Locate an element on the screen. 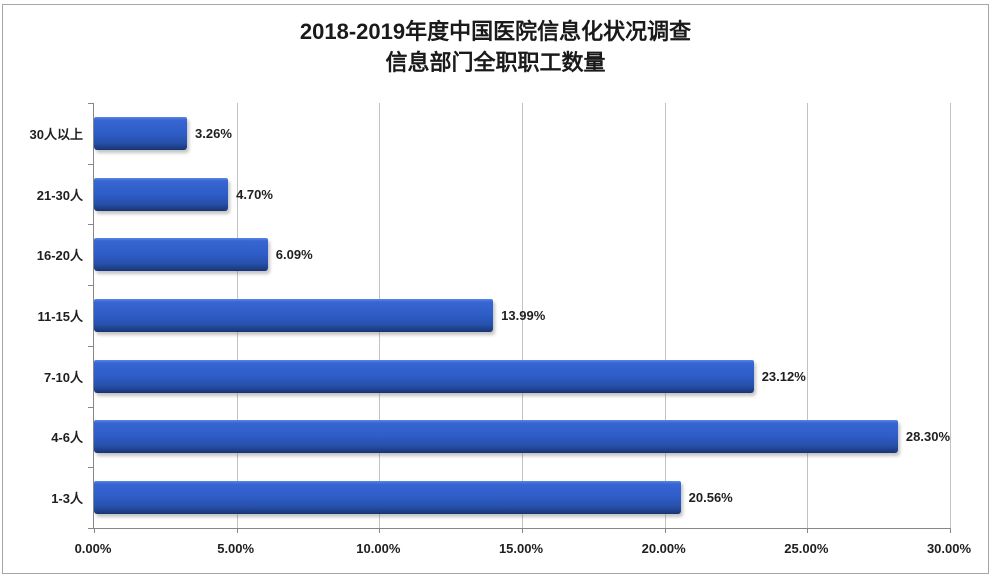 Image resolution: width=991 pixels, height=583 pixels. bar-row: 4.70% is located at coordinates (522, 194).